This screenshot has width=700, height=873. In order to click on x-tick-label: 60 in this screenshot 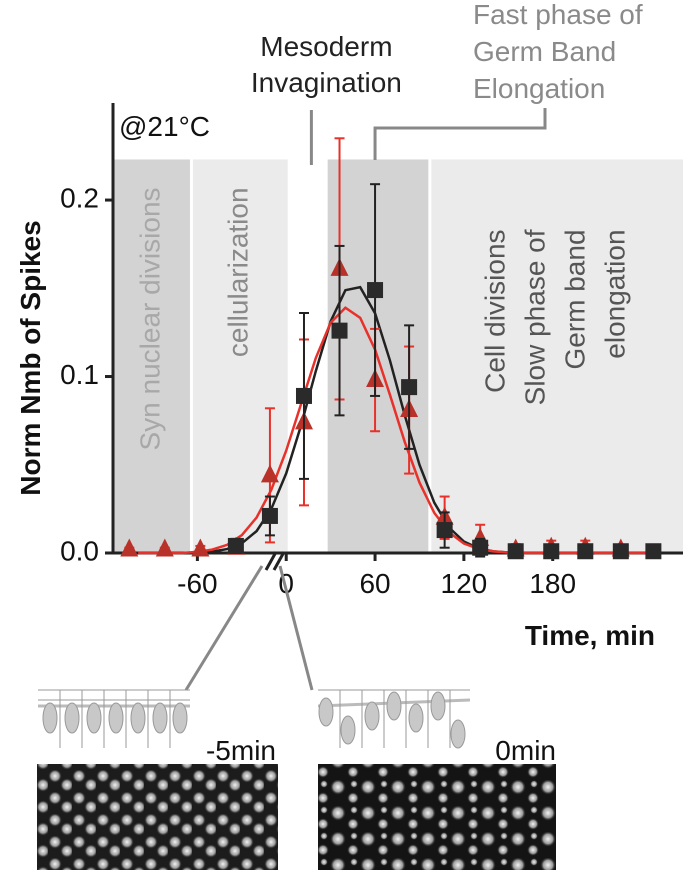, I will do `click(374, 583)`.